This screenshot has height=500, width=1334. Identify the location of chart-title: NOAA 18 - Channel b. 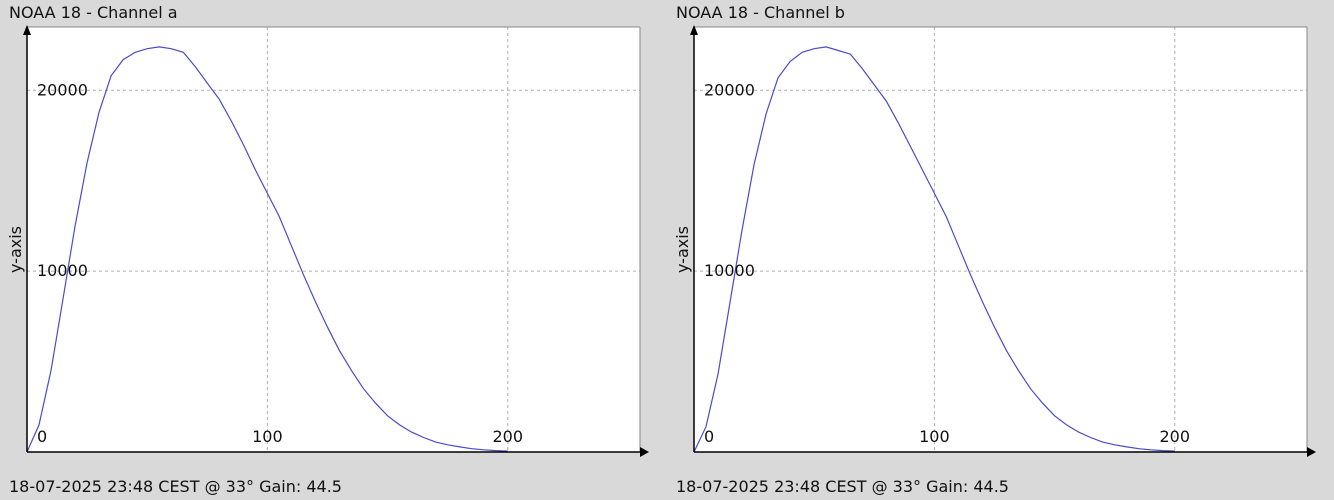
(760, 12).